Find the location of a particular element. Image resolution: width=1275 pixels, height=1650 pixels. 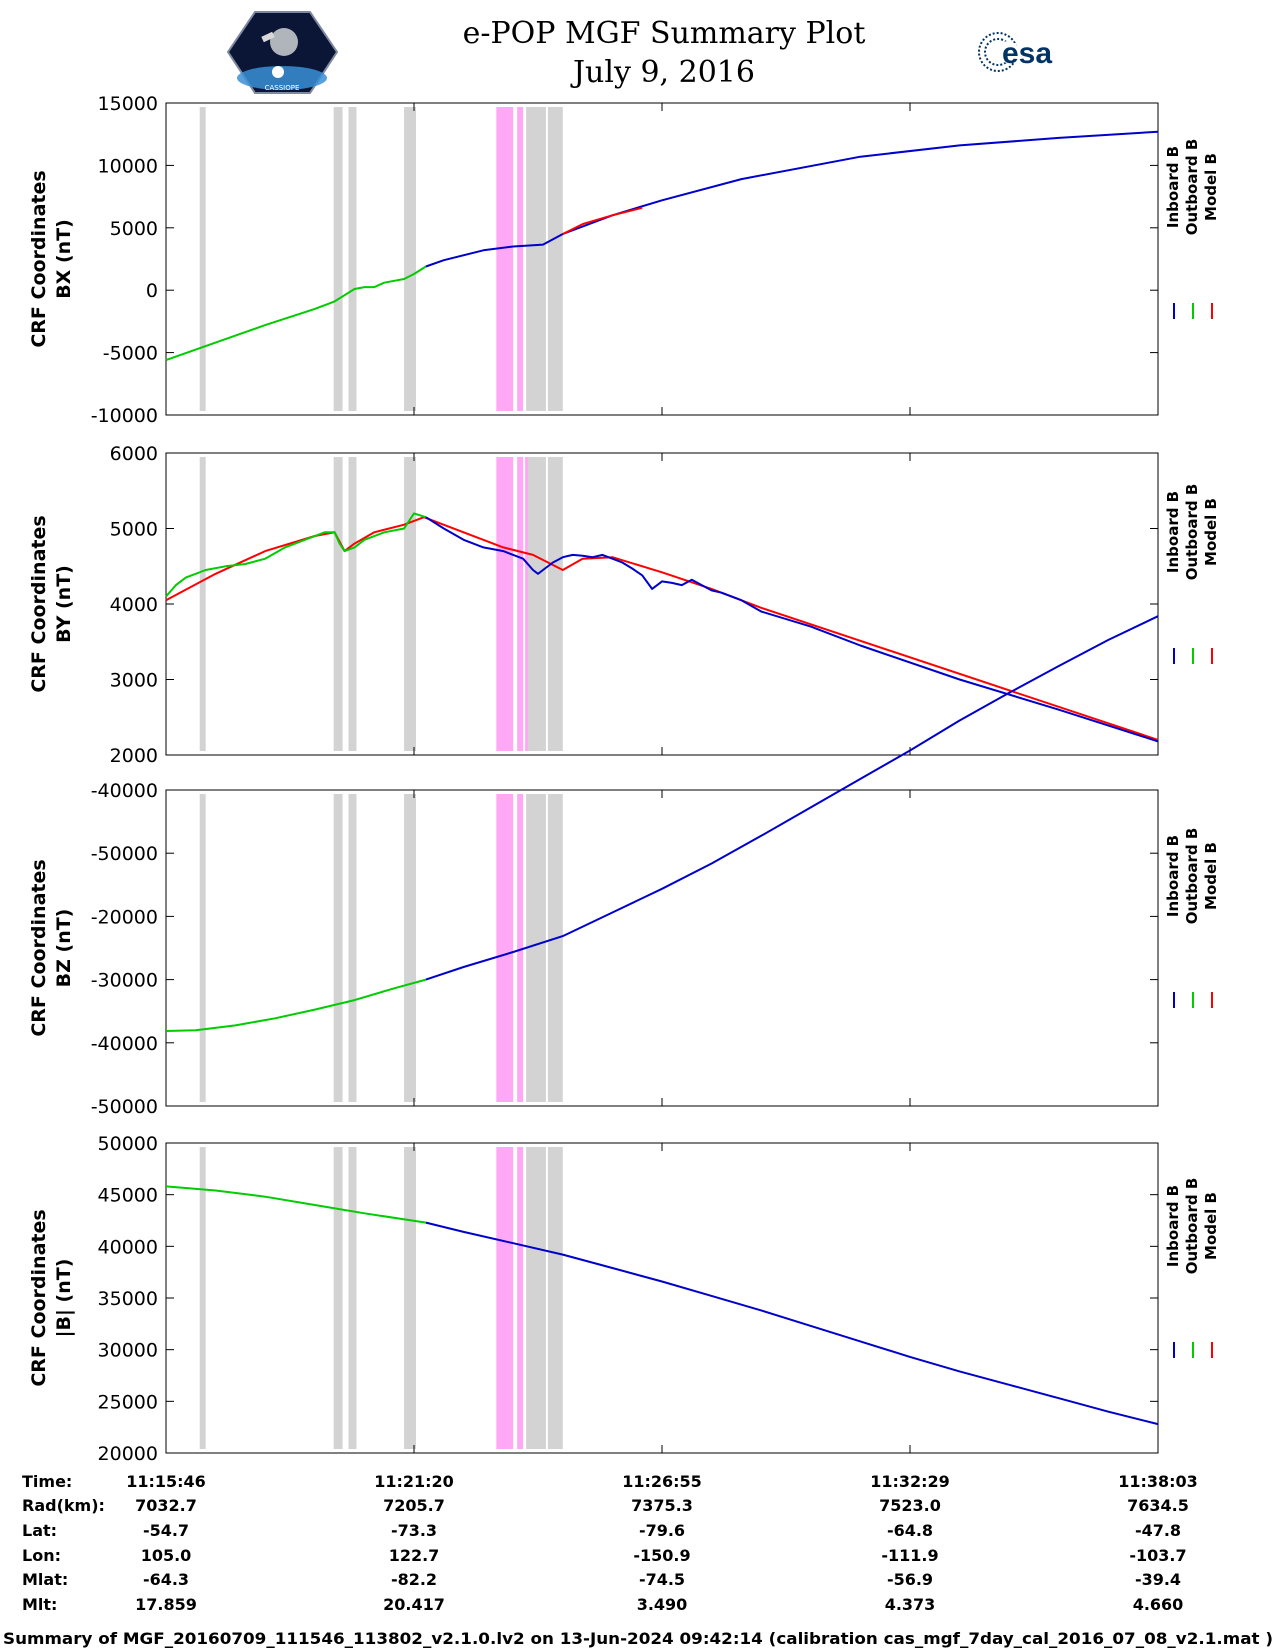

orbit-cell: 4.660 is located at coordinates (1158, 1604).